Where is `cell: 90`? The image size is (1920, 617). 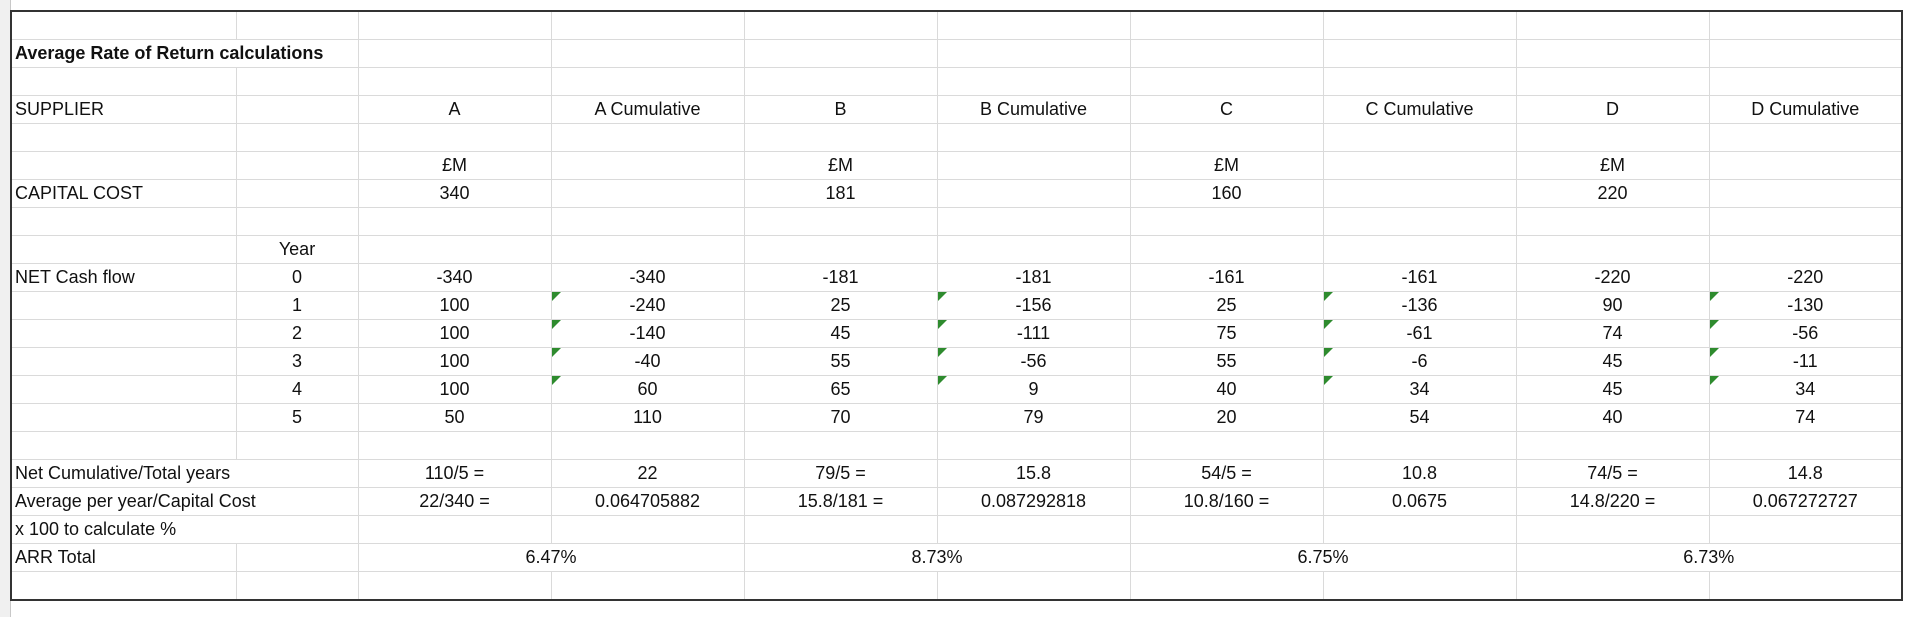 cell: 90 is located at coordinates (1612, 305).